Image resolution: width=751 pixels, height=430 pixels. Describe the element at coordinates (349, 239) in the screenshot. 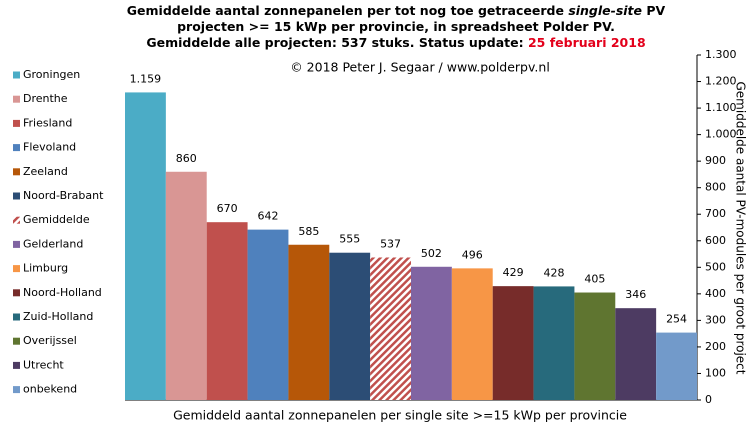

I see `value-label: 555` at that location.